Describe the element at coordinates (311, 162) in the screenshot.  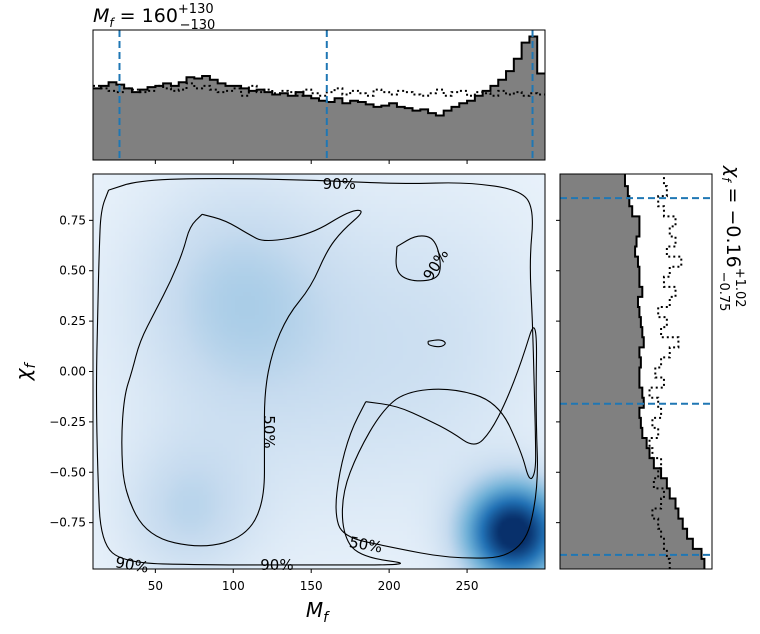
I see `top-tick-marks` at that location.